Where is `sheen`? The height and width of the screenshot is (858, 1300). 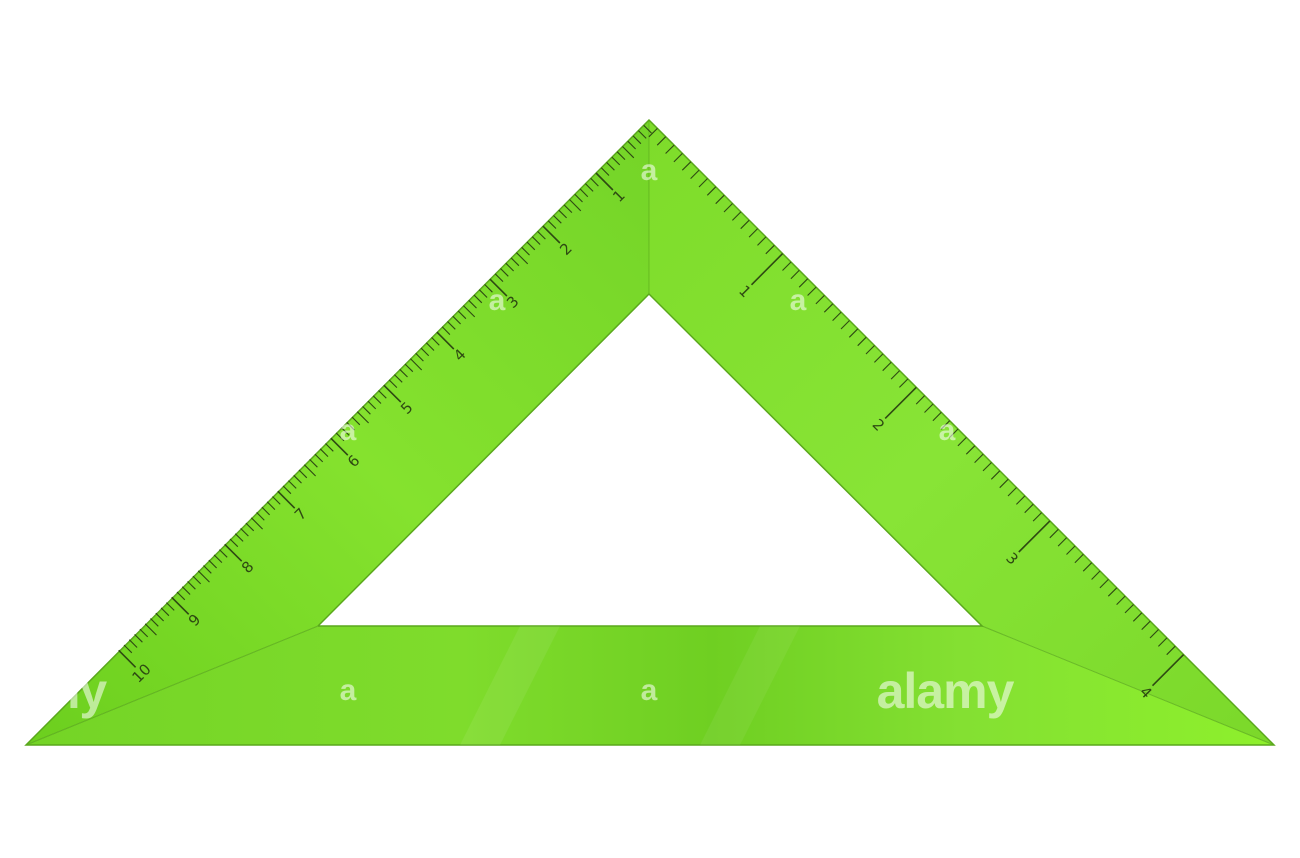
sheen is located at coordinates (750, 685).